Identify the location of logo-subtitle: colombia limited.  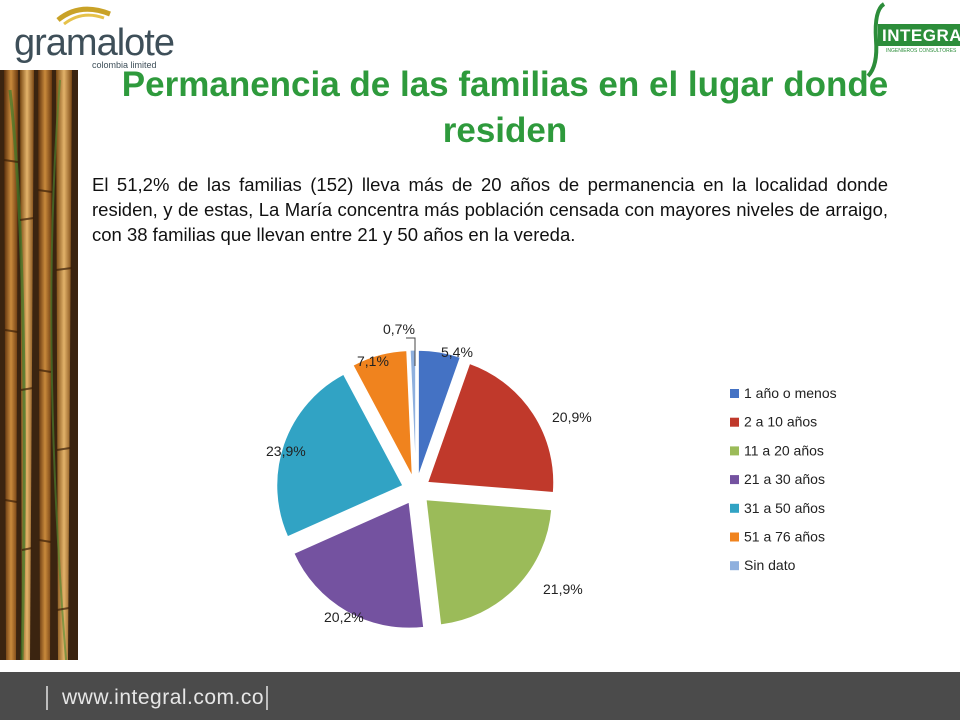
(124, 65).